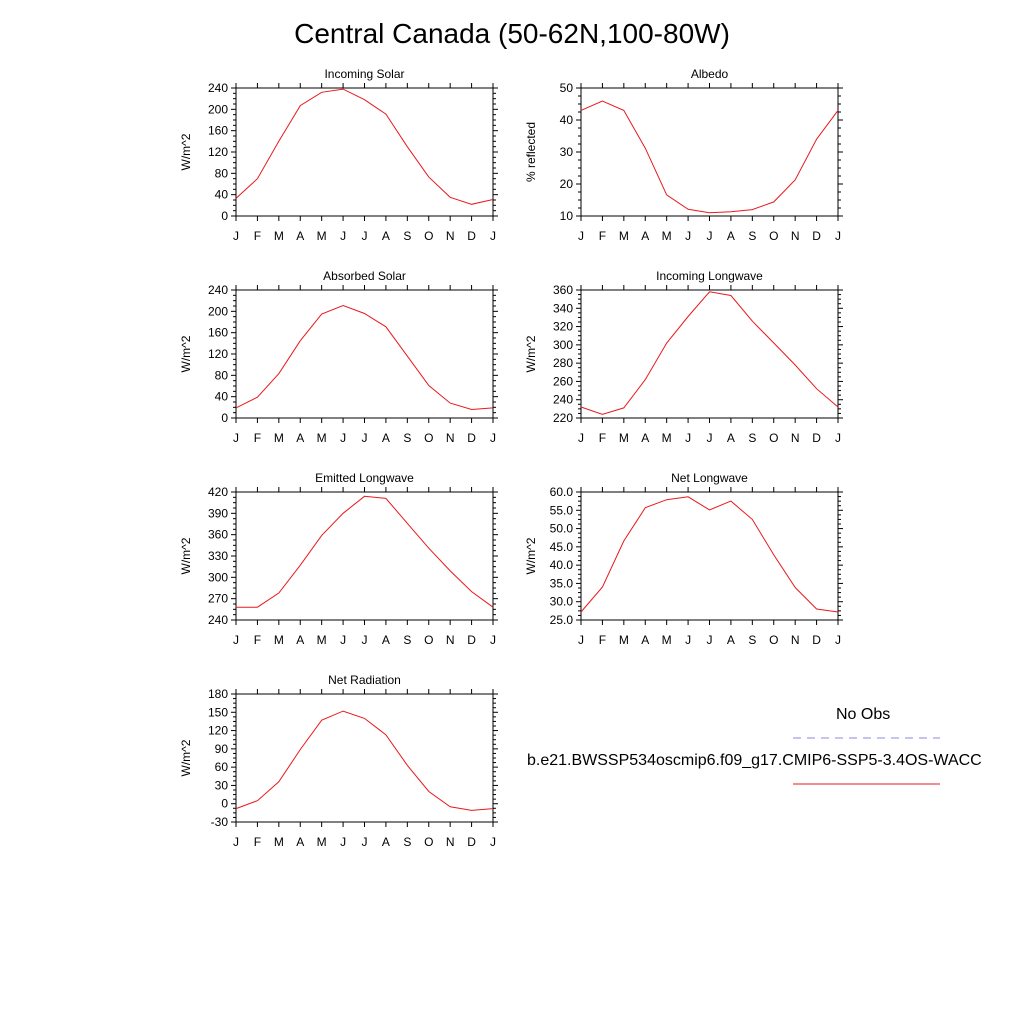 This screenshot has height=1024, width=1024. What do you see at coordinates (863, 714) in the screenshot?
I see `legend-obs-label: No Obs` at bounding box center [863, 714].